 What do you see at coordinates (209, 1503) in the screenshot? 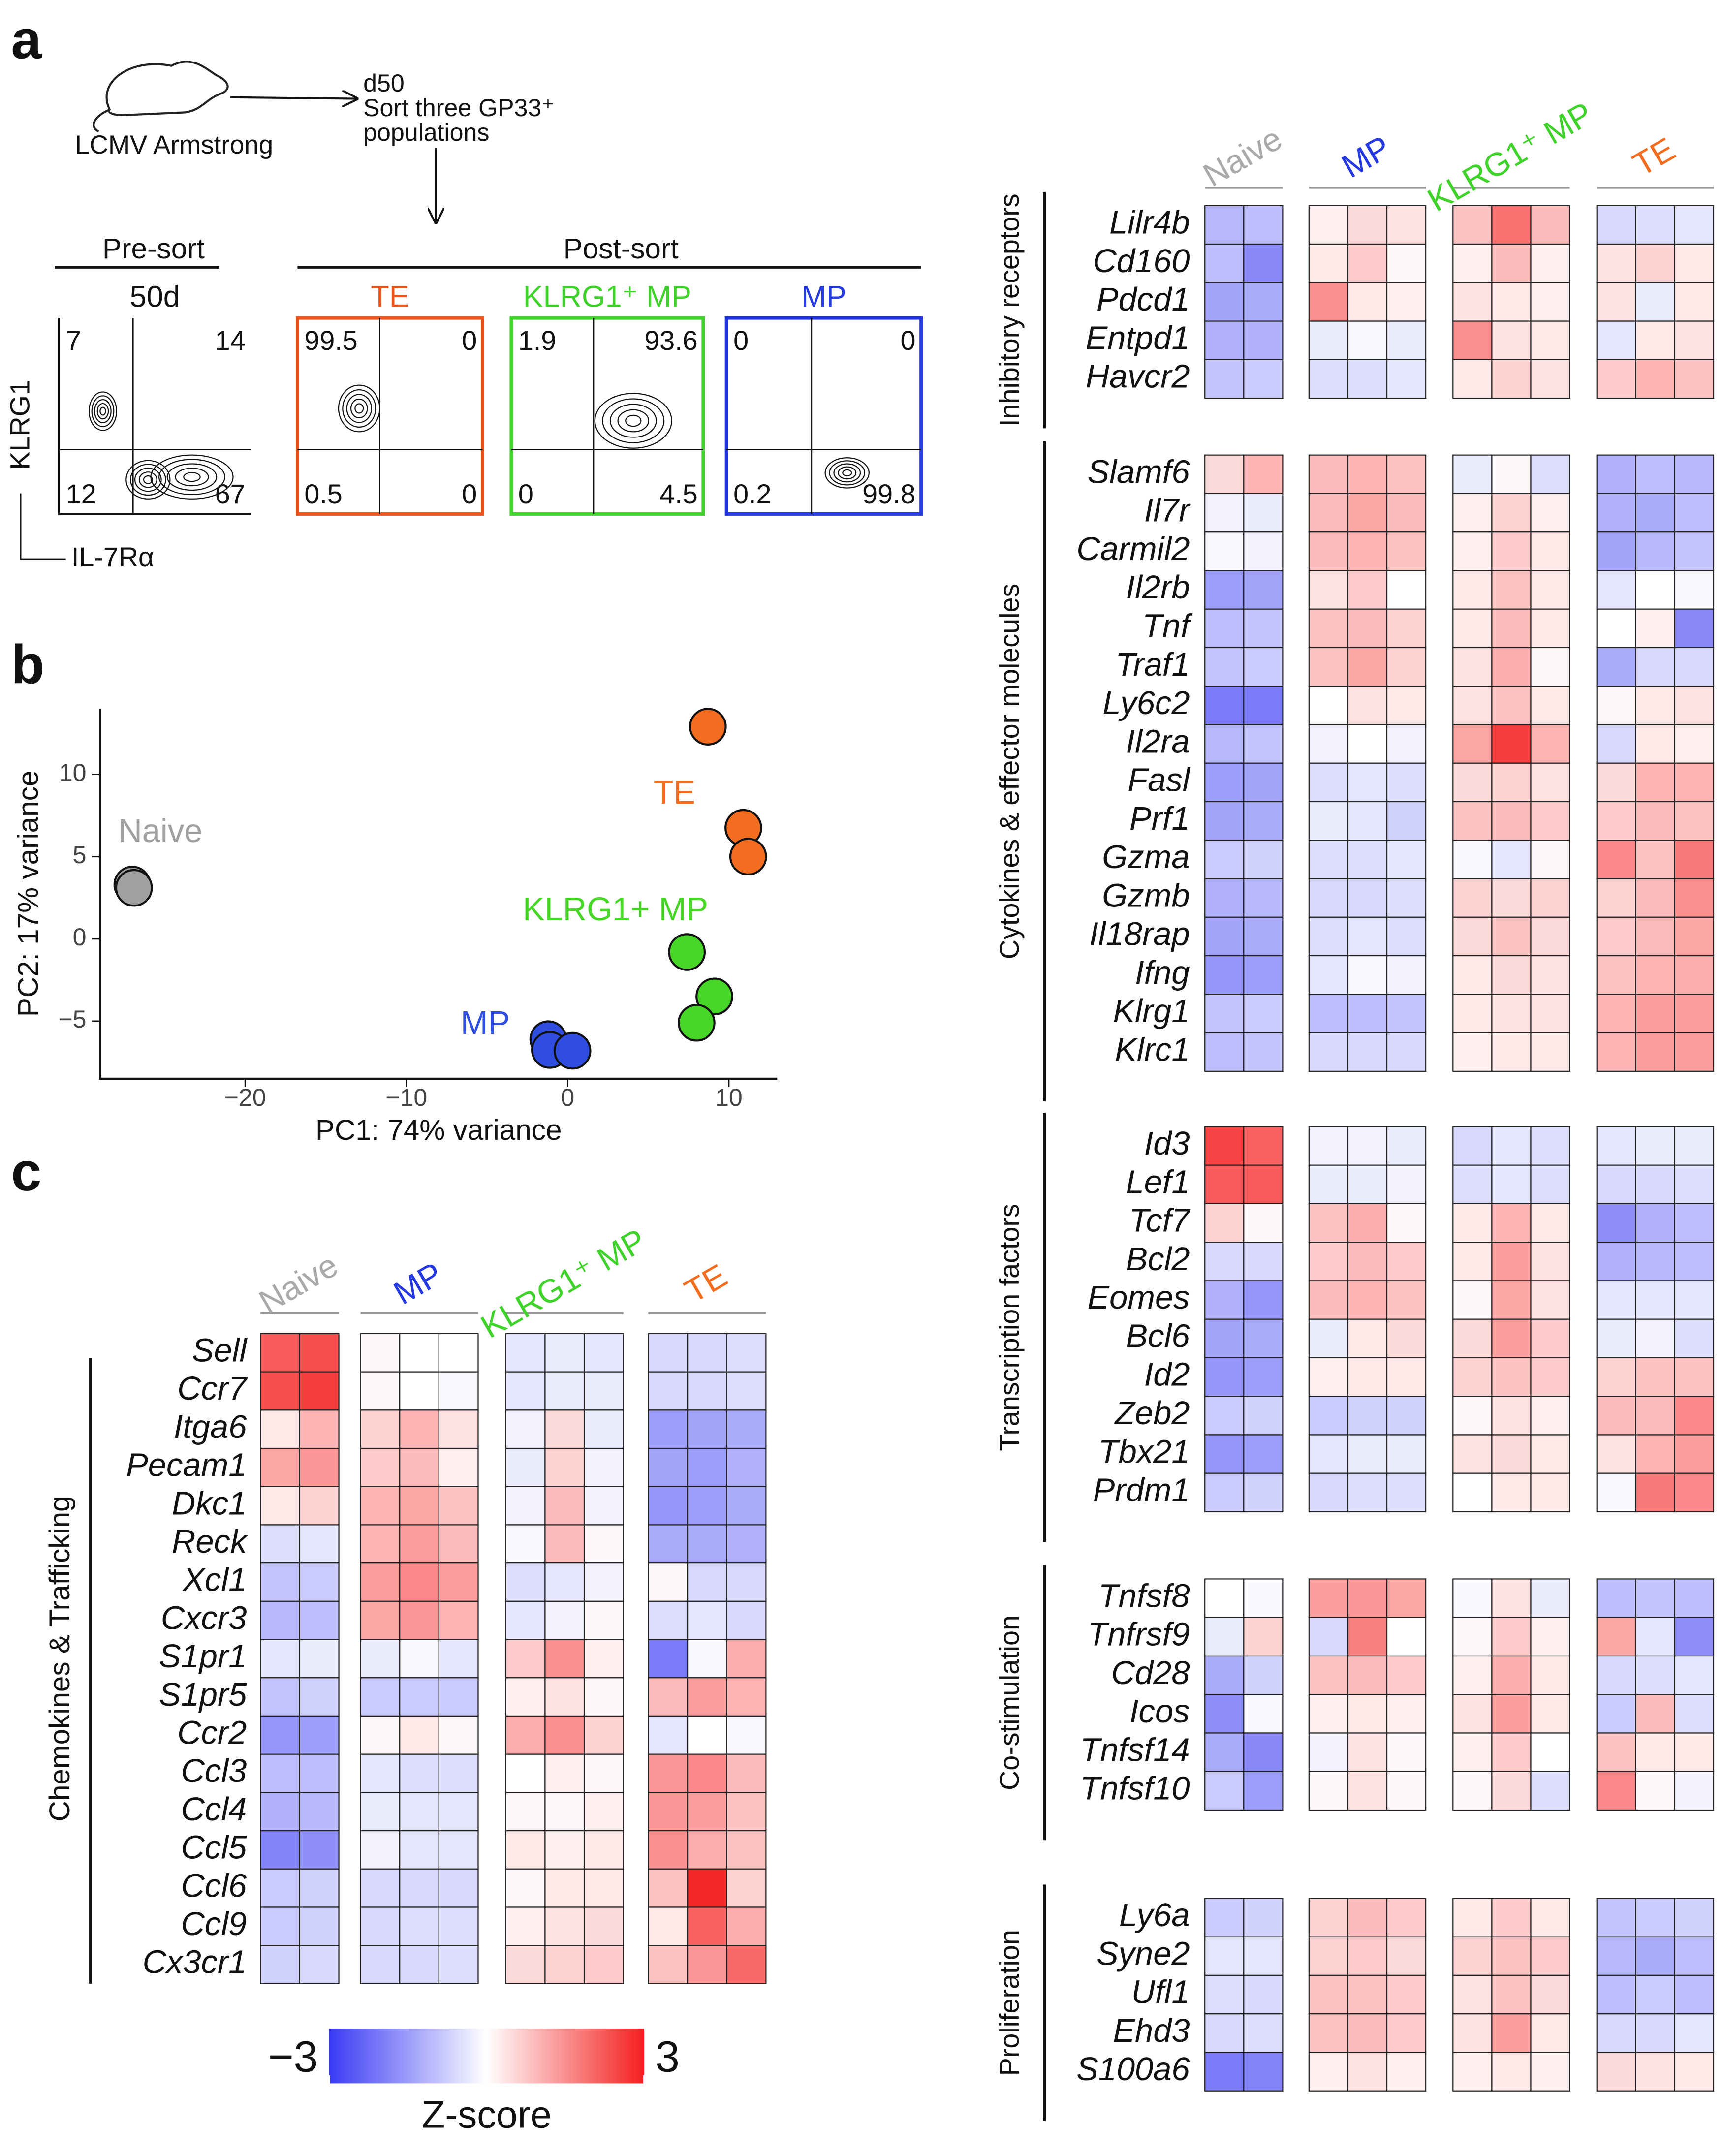
I see `gene-label: Dkc1` at bounding box center [209, 1503].